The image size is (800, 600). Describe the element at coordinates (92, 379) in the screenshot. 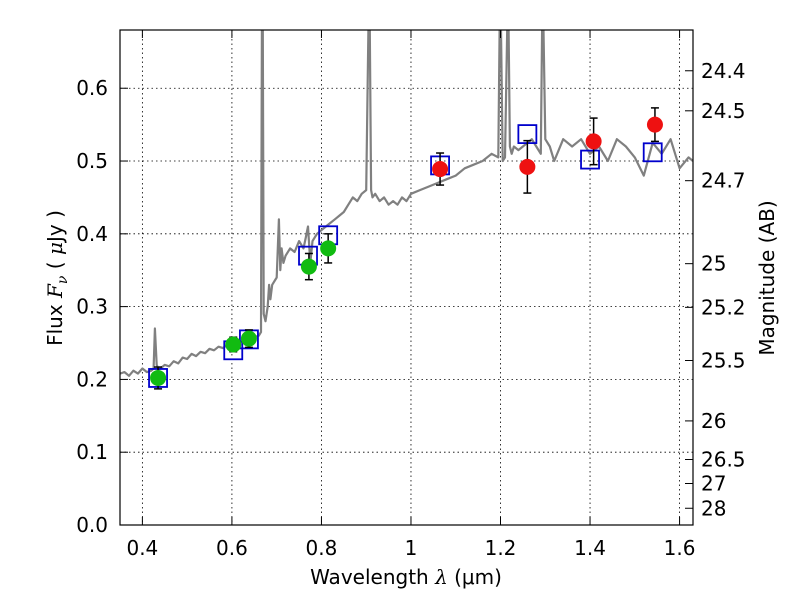

I see `y-tick-label: 0.2` at that location.